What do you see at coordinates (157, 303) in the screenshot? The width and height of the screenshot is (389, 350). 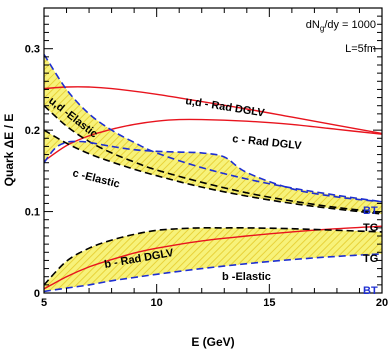 I see `x-tick-label: 10` at bounding box center [157, 303].